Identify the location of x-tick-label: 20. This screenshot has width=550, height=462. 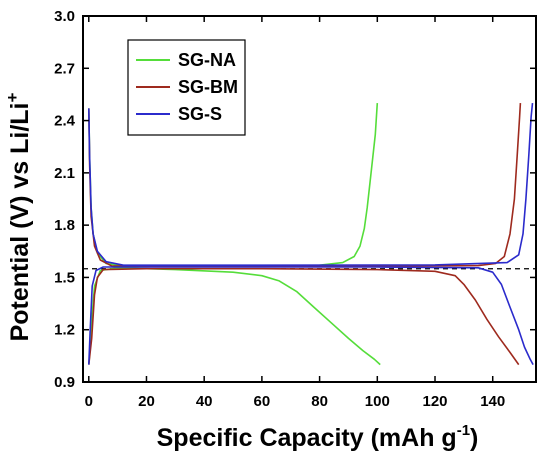
(146, 401).